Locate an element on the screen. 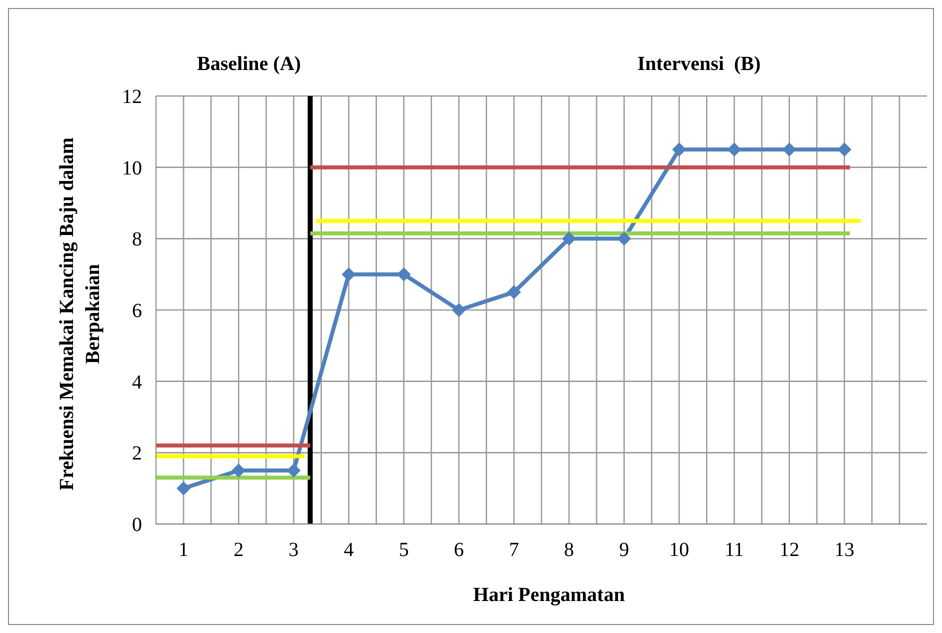 The height and width of the screenshot is (633, 942). x-tick-label: 7 is located at coordinates (513, 550).